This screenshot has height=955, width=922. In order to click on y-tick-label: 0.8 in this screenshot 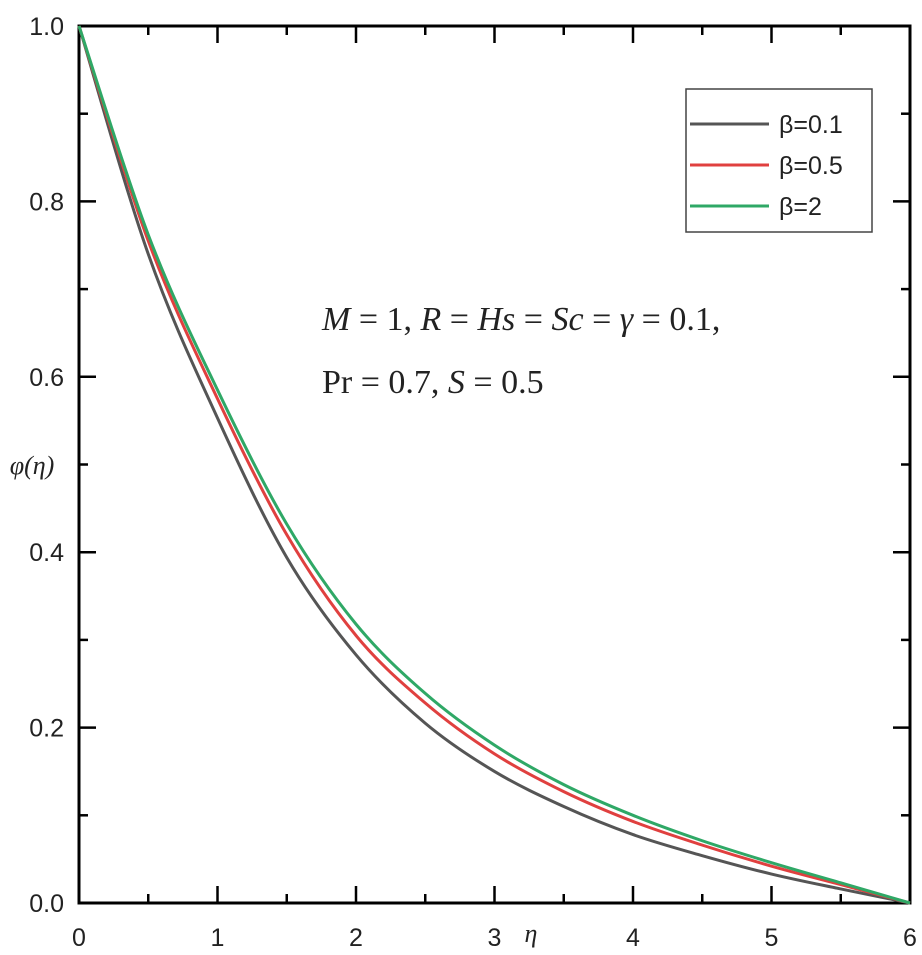, I will do `click(46, 202)`.